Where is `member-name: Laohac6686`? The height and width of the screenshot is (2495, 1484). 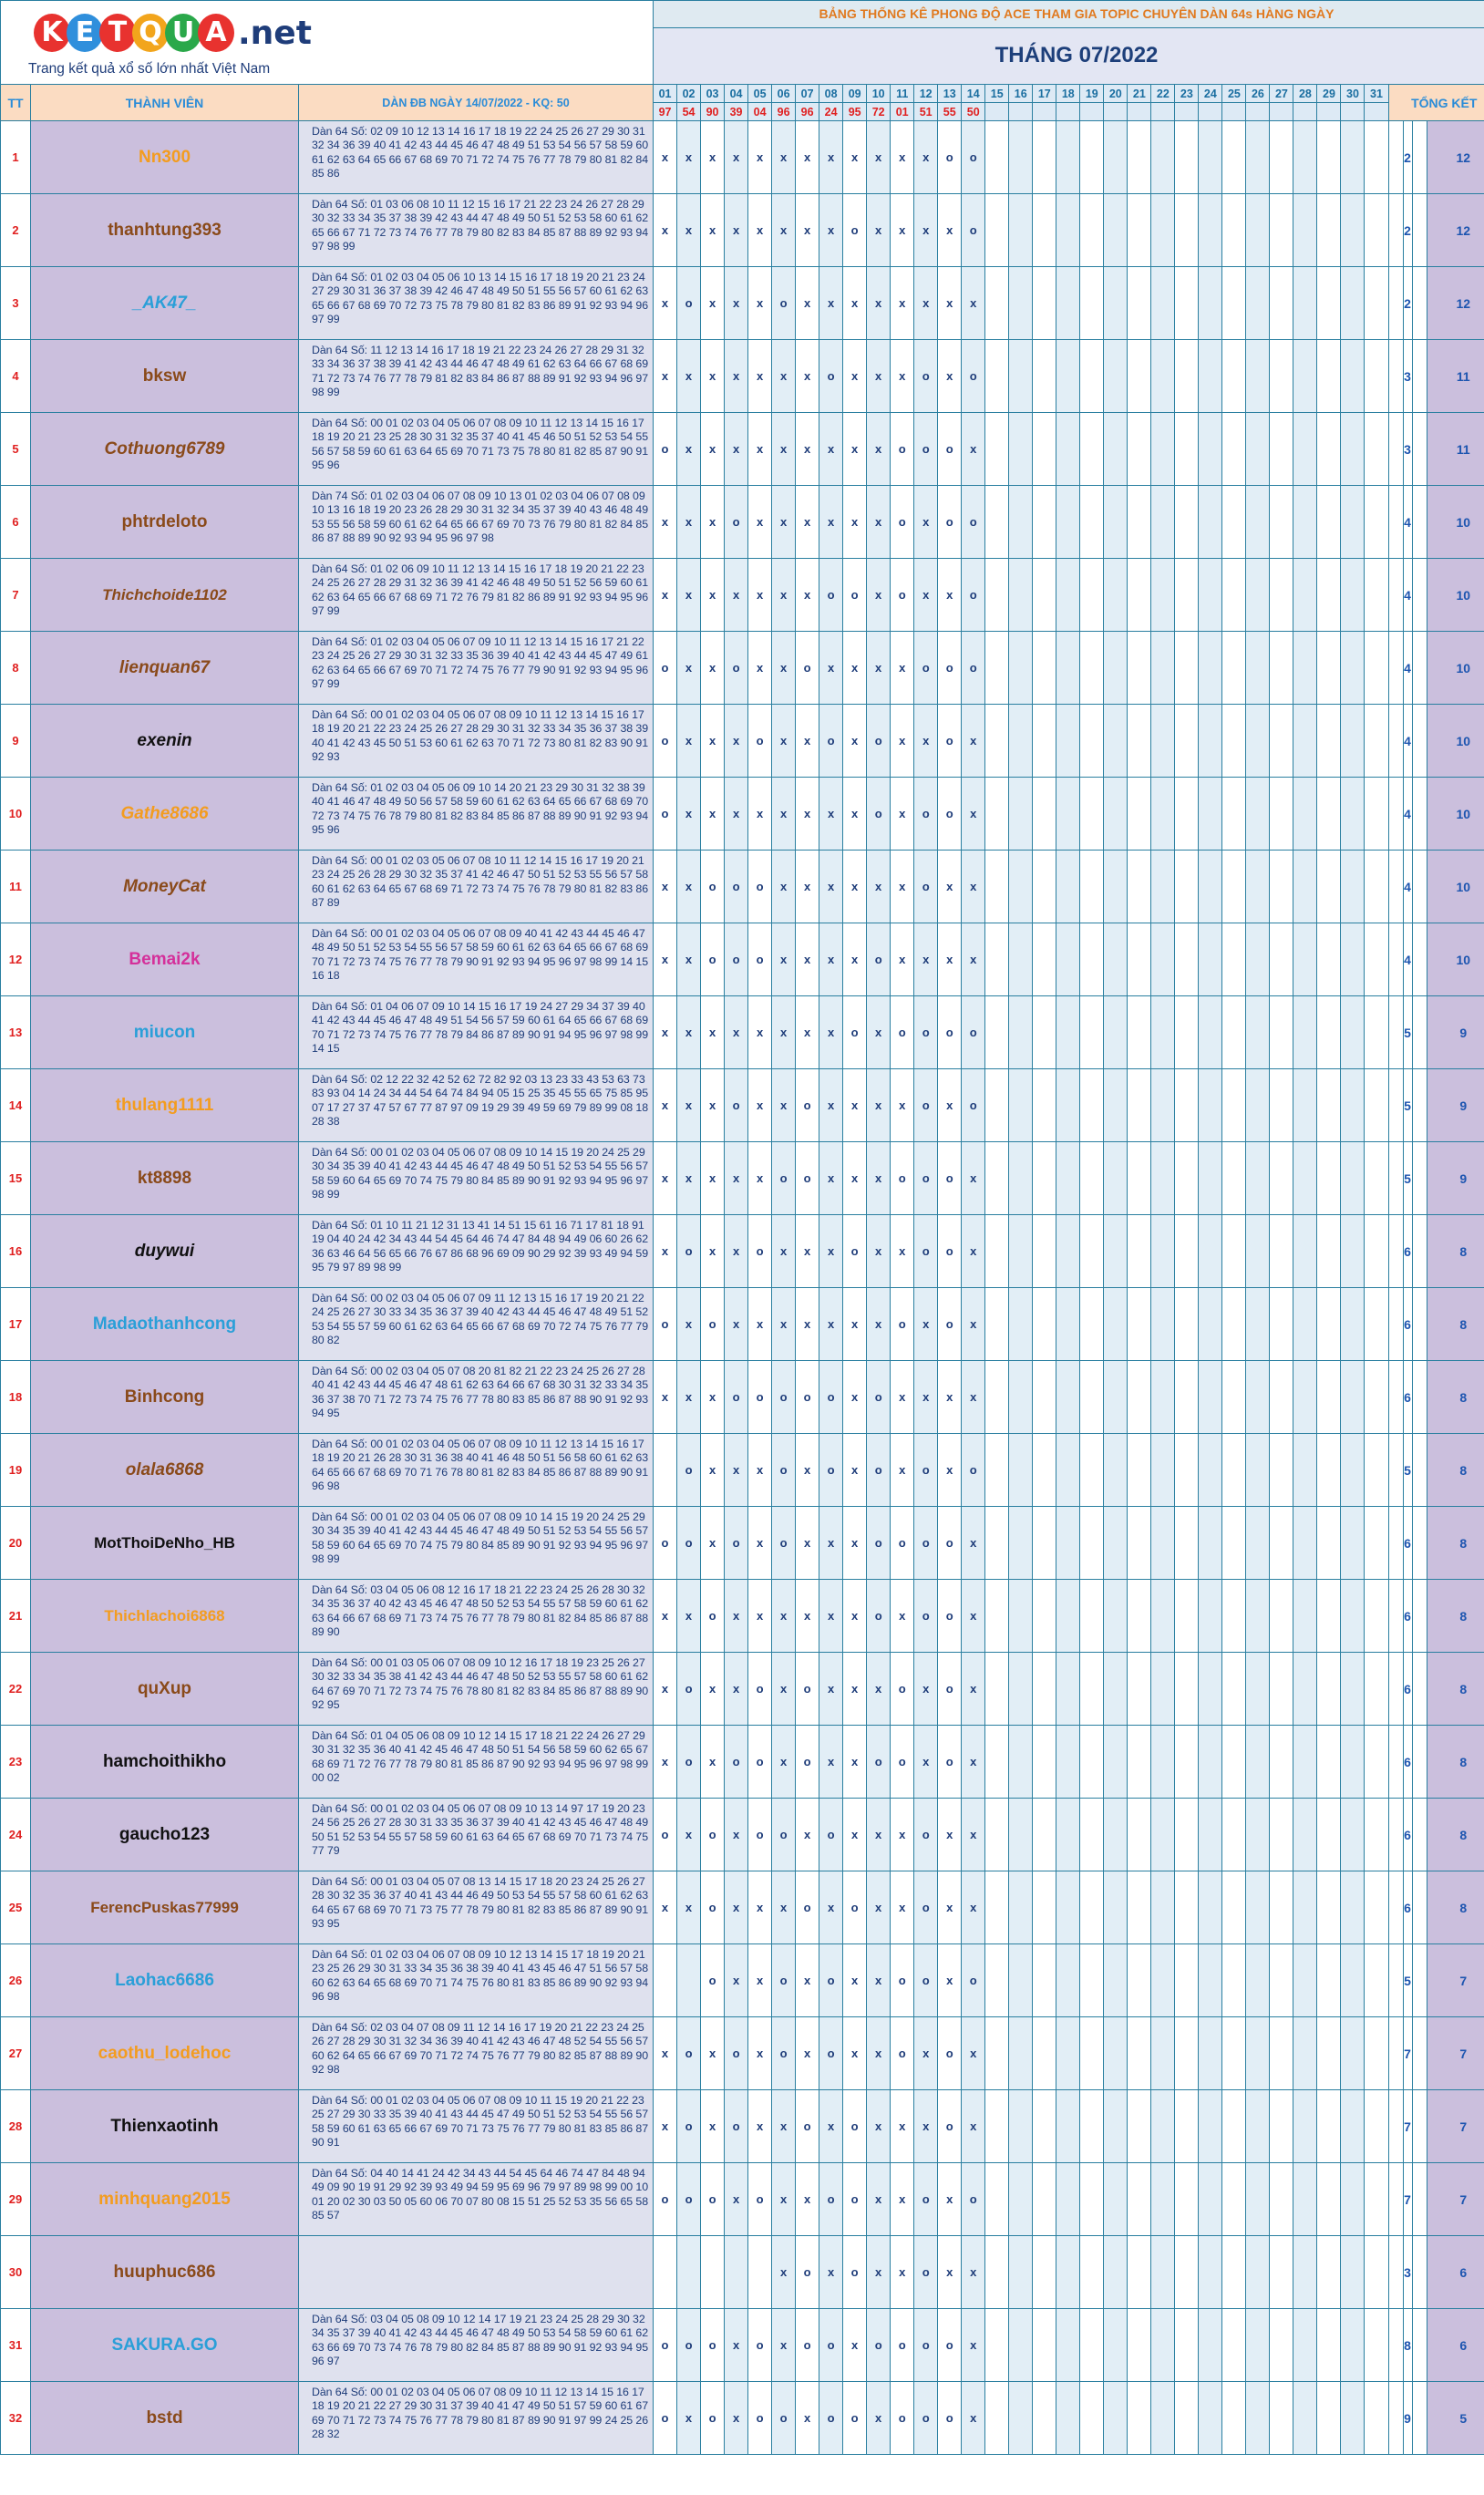 member-name: Laohac6686 is located at coordinates (164, 1980).